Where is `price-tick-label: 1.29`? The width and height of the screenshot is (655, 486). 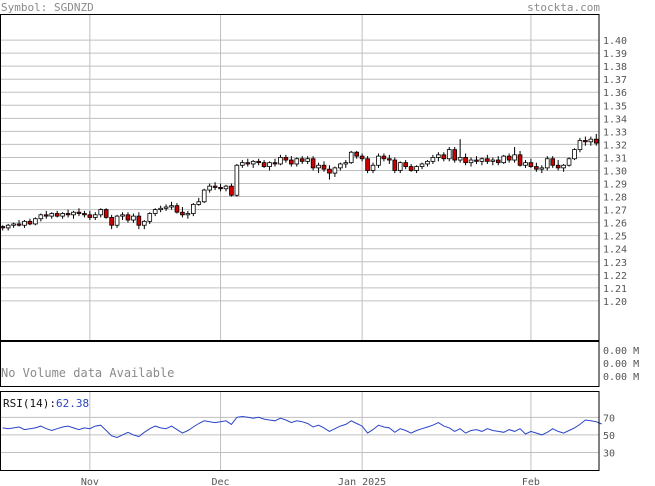 price-tick-label: 1.29 is located at coordinates (615, 185).